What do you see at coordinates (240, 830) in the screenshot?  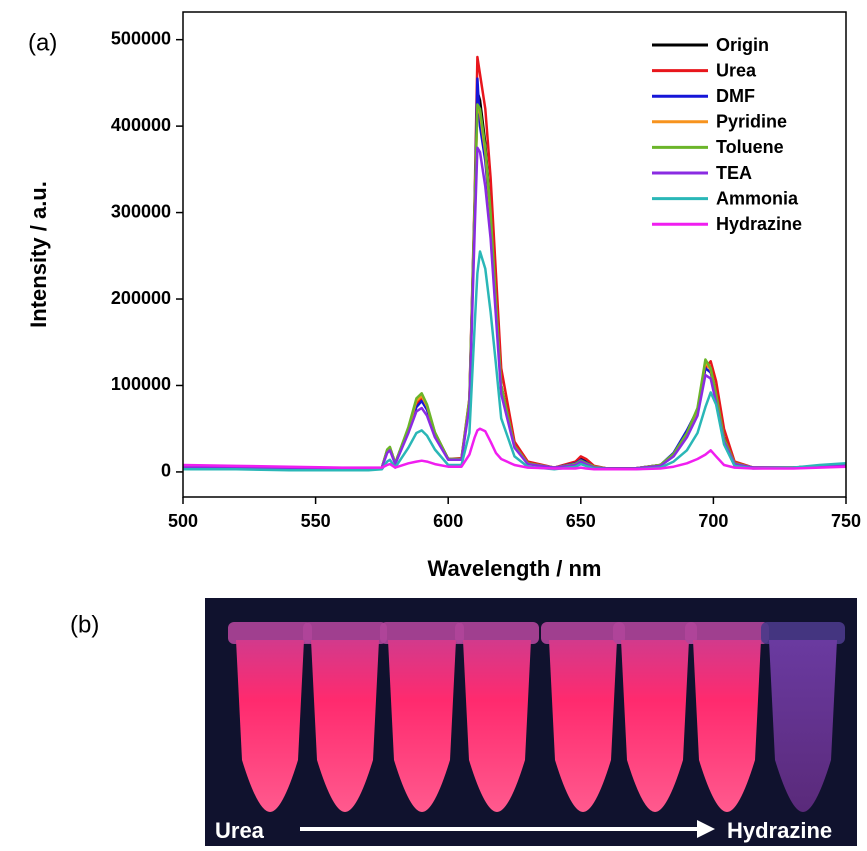 I see `photo-label: Urea` at bounding box center [240, 830].